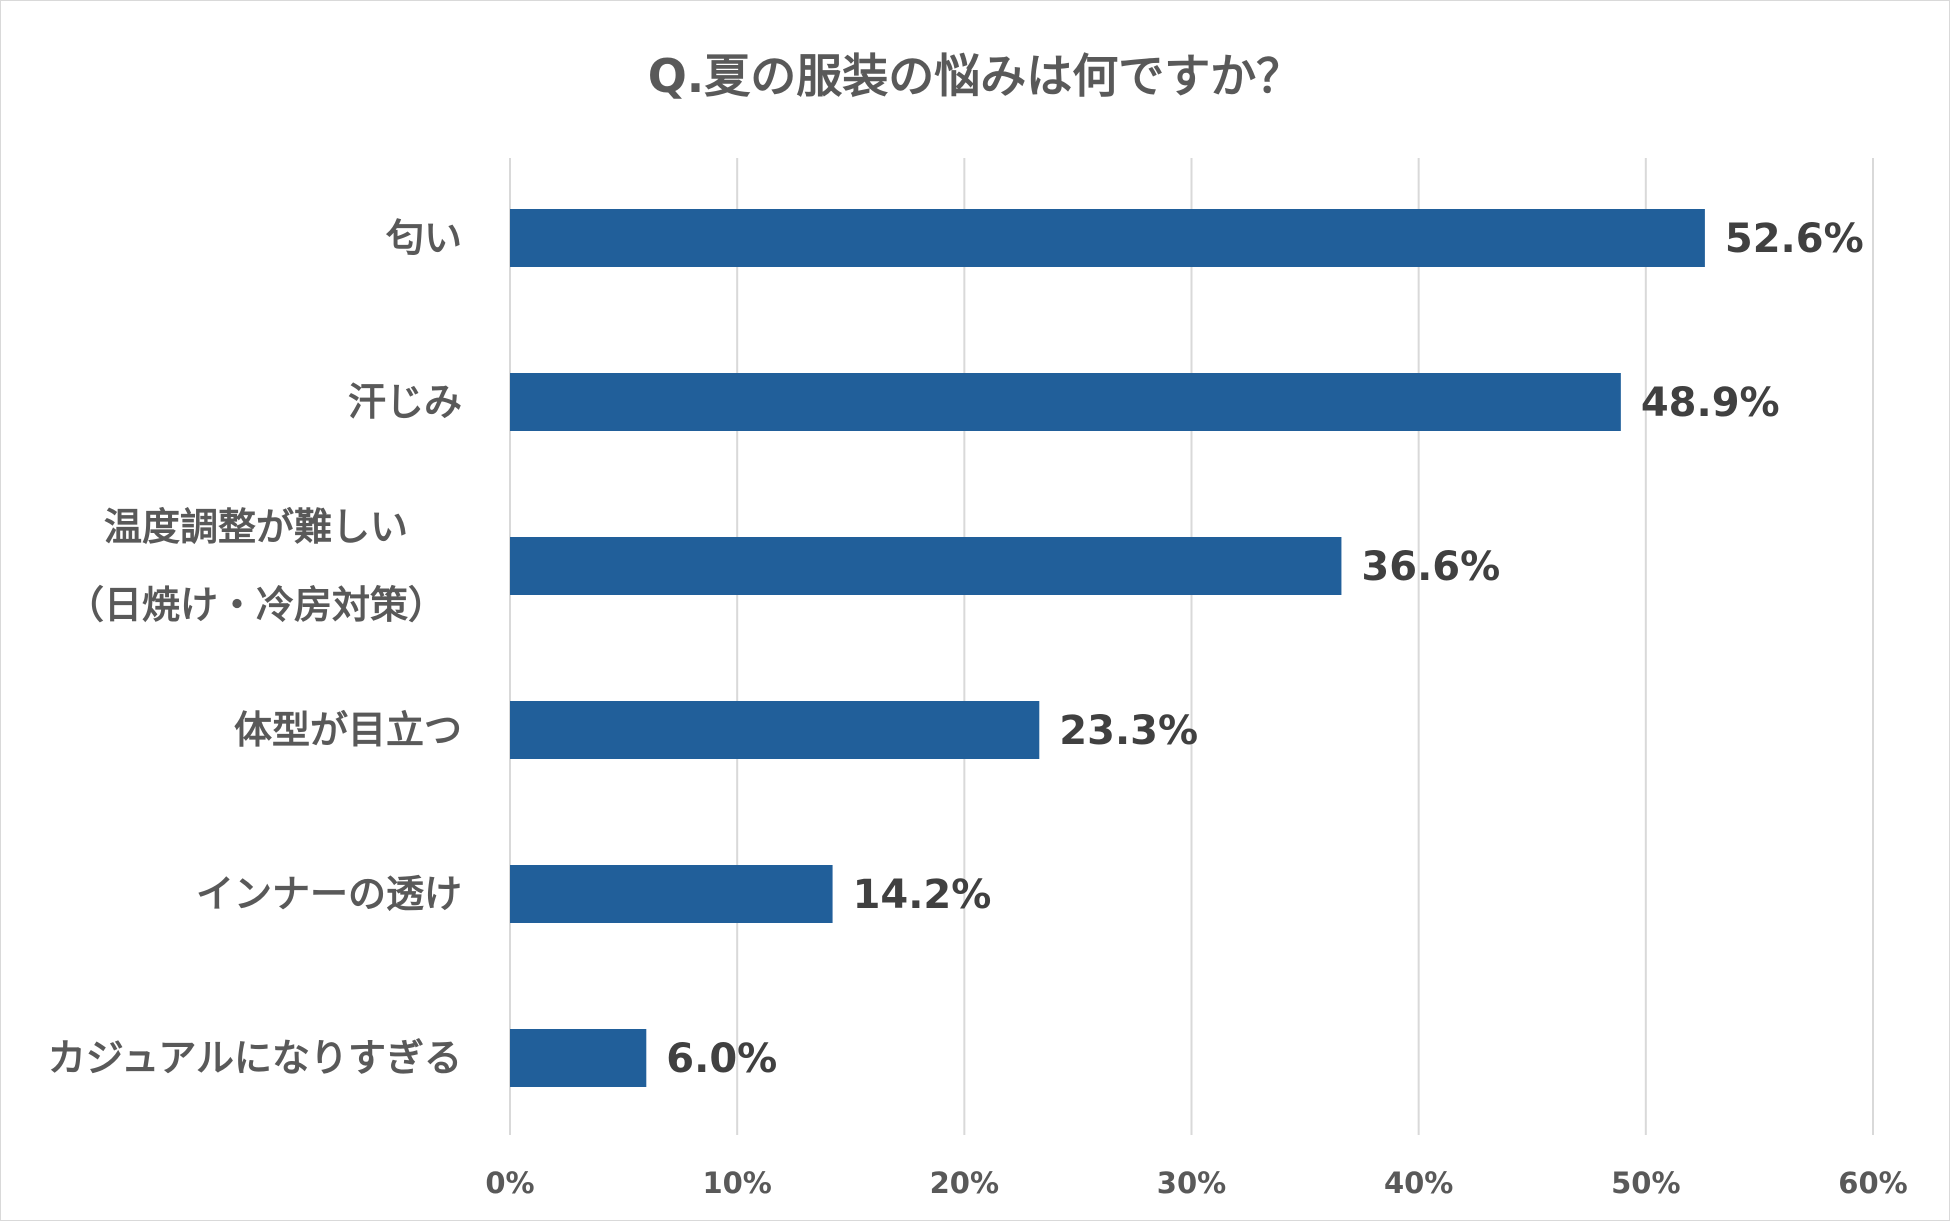 Image resolution: width=1950 pixels, height=1221 pixels. What do you see at coordinates (1645, 1183) in the screenshot?
I see `x-tick-label: 50%` at bounding box center [1645, 1183].